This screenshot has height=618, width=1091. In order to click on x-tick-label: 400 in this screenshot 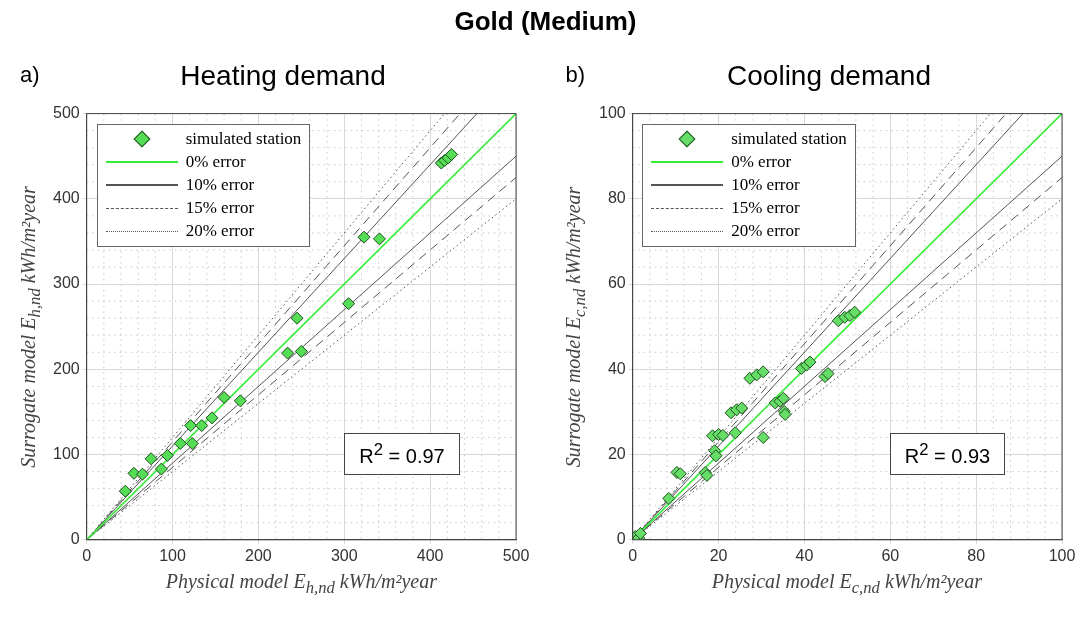, I will do `click(430, 555)`.